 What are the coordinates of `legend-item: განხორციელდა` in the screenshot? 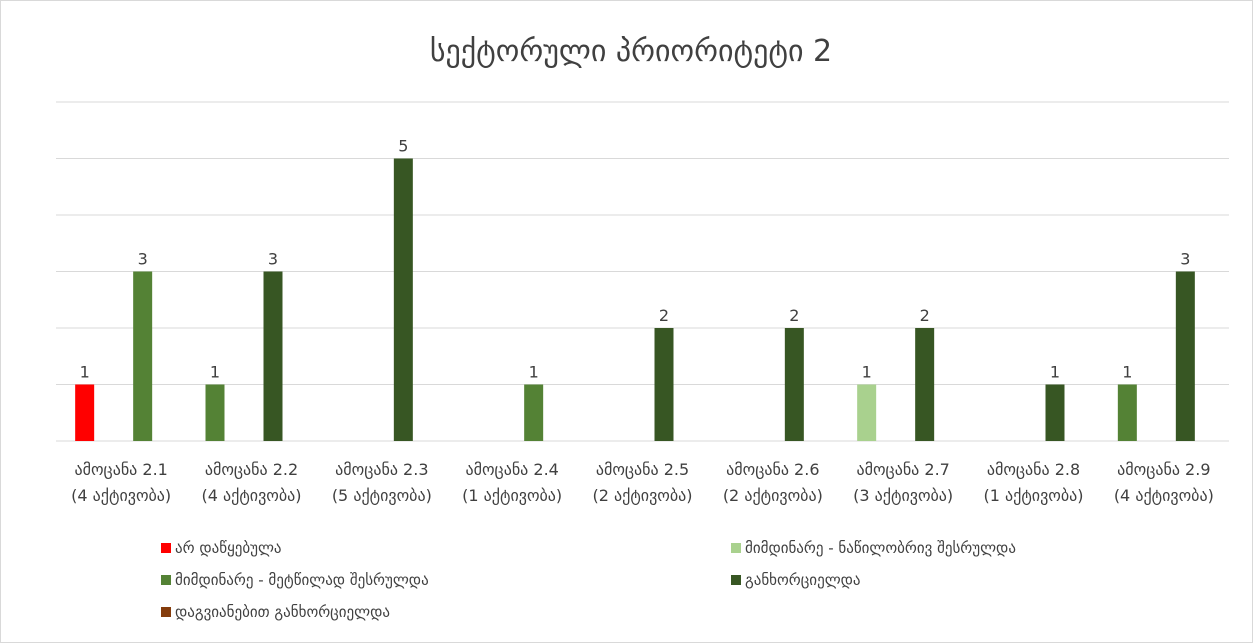 It's located at (796, 580).